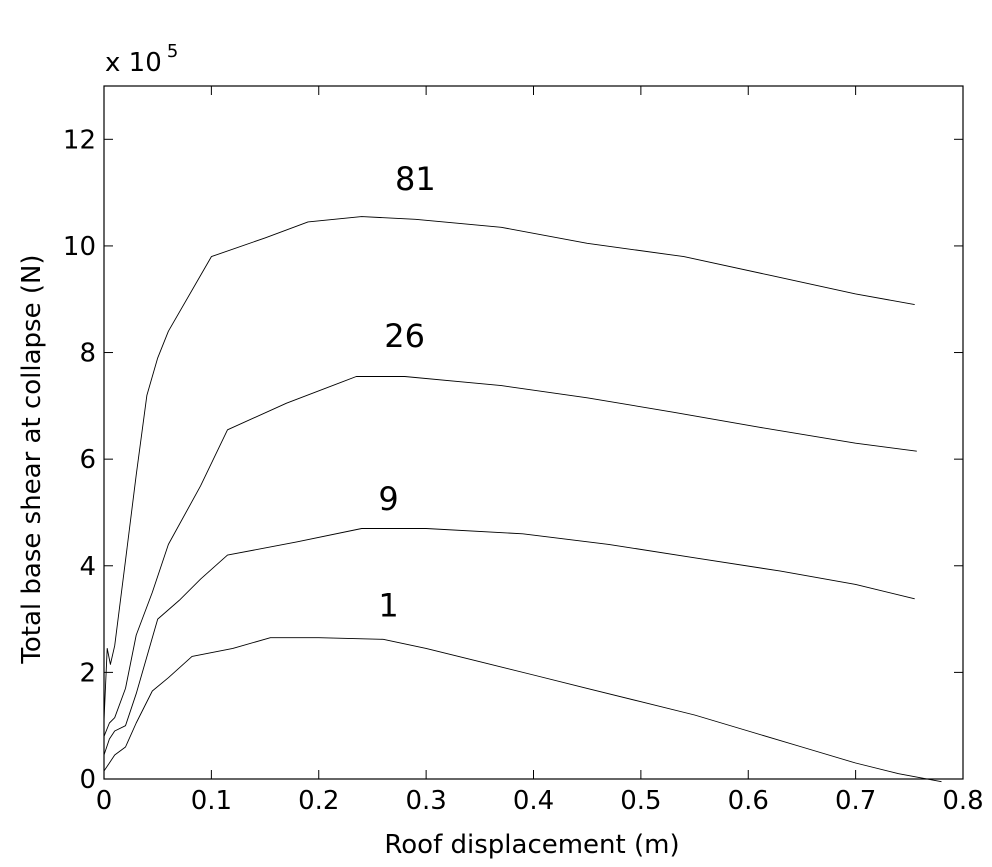  What do you see at coordinates (79, 247) in the screenshot?
I see `y-tick-label: 10` at bounding box center [79, 247].